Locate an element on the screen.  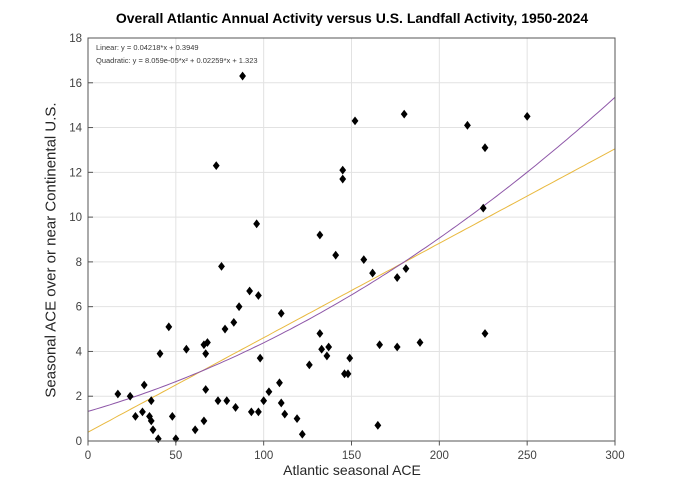
y-tick-label: 8 is located at coordinates (79, 263).